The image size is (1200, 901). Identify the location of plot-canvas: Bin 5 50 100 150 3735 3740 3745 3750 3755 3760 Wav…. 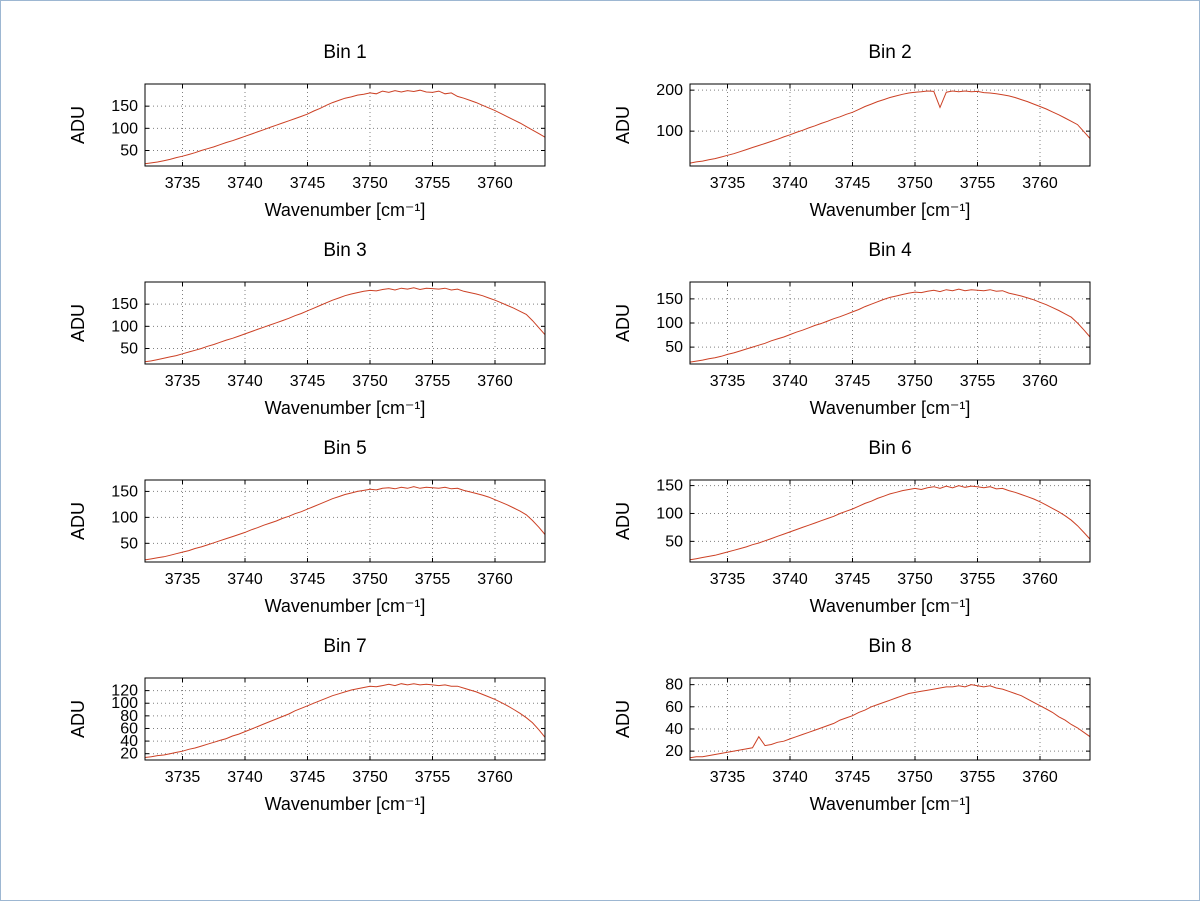
(307, 527).